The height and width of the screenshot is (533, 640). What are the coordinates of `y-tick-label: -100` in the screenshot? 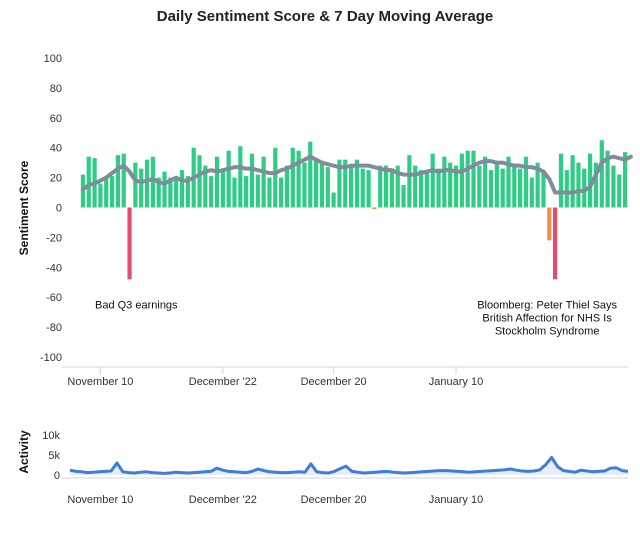 It's located at (51, 358).